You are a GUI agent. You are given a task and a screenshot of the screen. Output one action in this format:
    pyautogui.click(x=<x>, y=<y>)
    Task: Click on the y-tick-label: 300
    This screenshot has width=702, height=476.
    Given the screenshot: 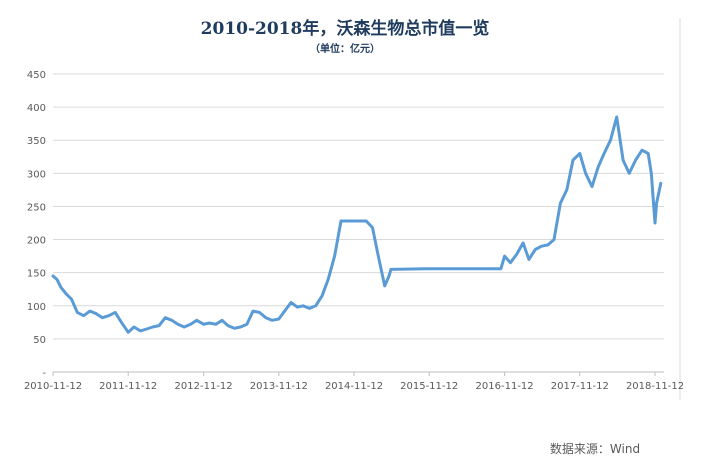 What is the action you would take?
    pyautogui.click(x=36, y=174)
    